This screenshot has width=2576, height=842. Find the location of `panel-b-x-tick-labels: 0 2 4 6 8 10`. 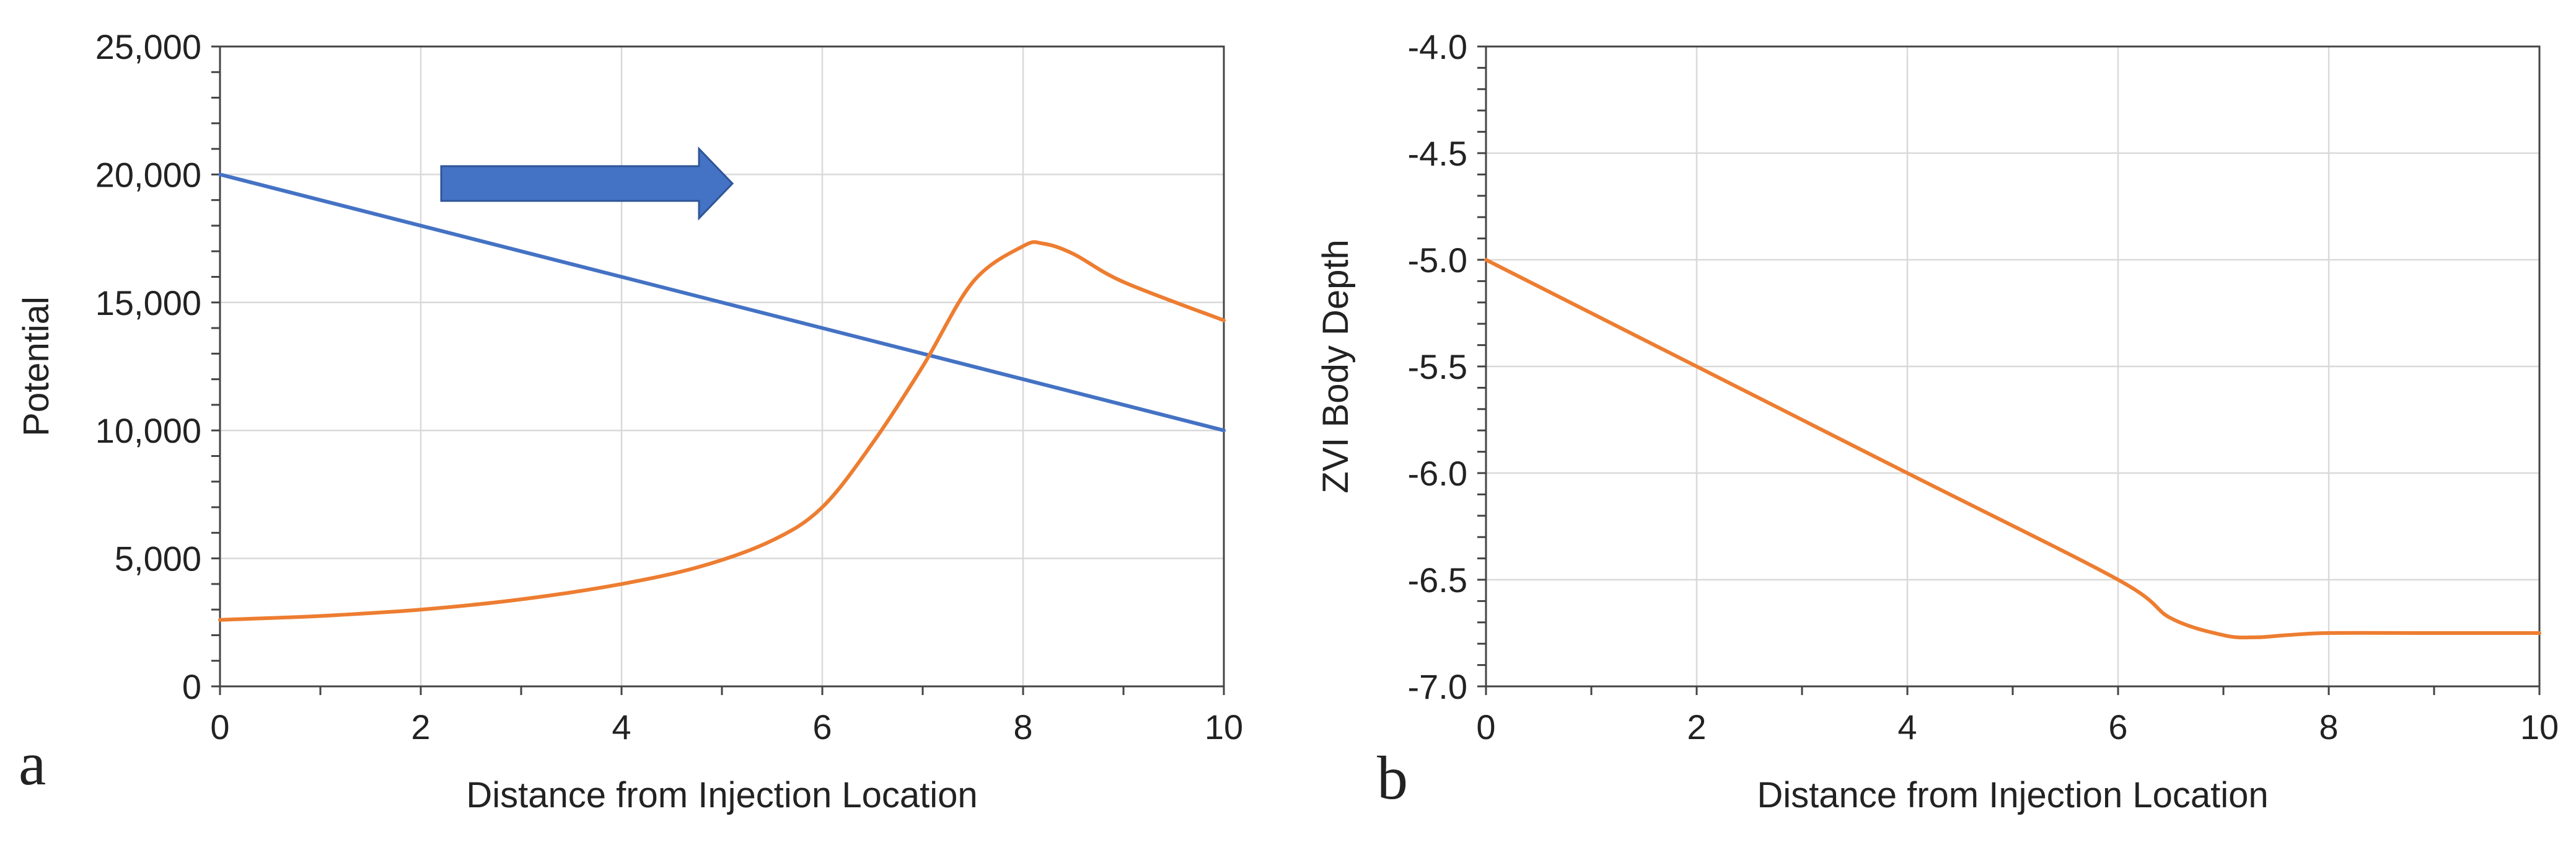

panel-b-x-tick-labels: 0 2 4 6 8 10 is located at coordinates (2018, 727).